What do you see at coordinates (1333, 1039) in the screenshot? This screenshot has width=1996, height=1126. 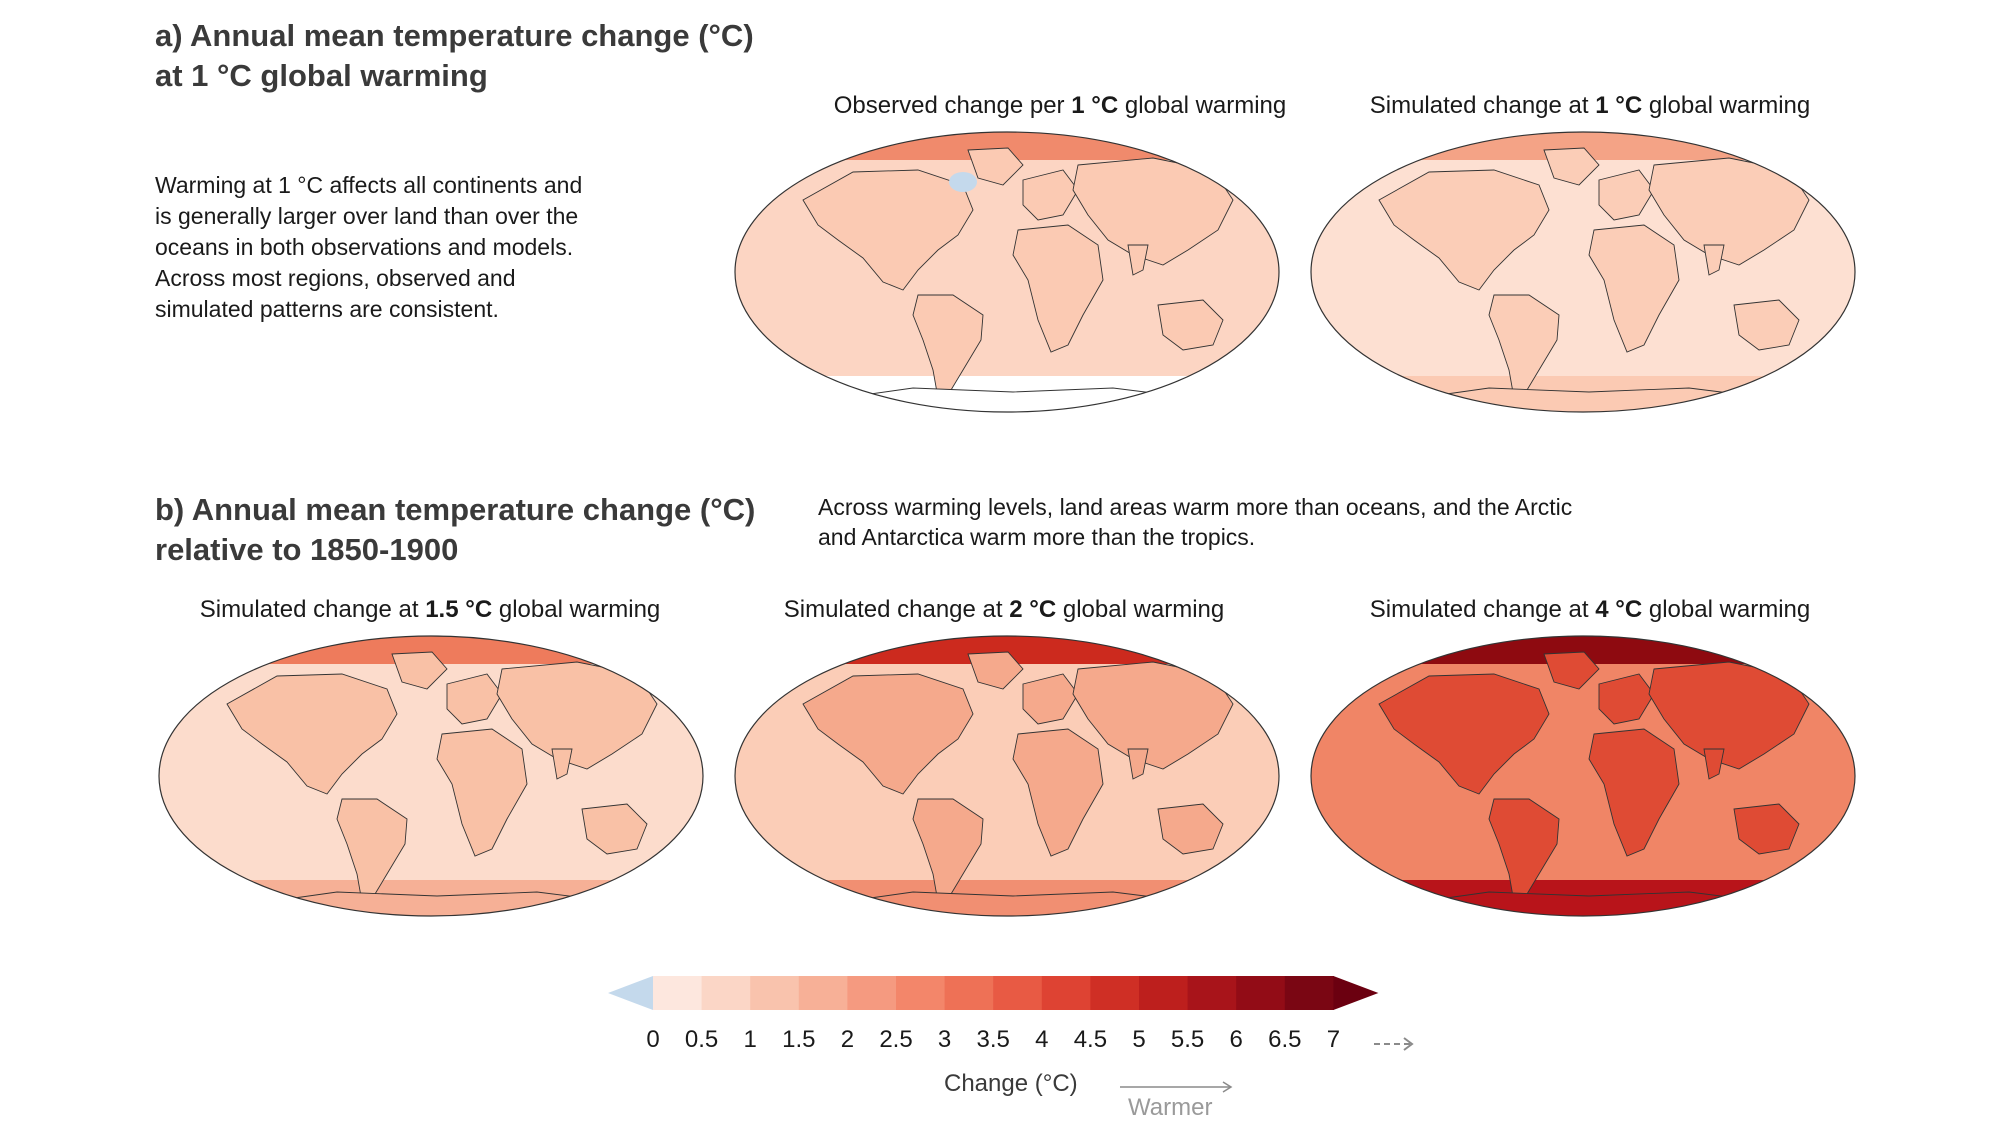 I see `colorbar-tick-label: 7` at bounding box center [1333, 1039].